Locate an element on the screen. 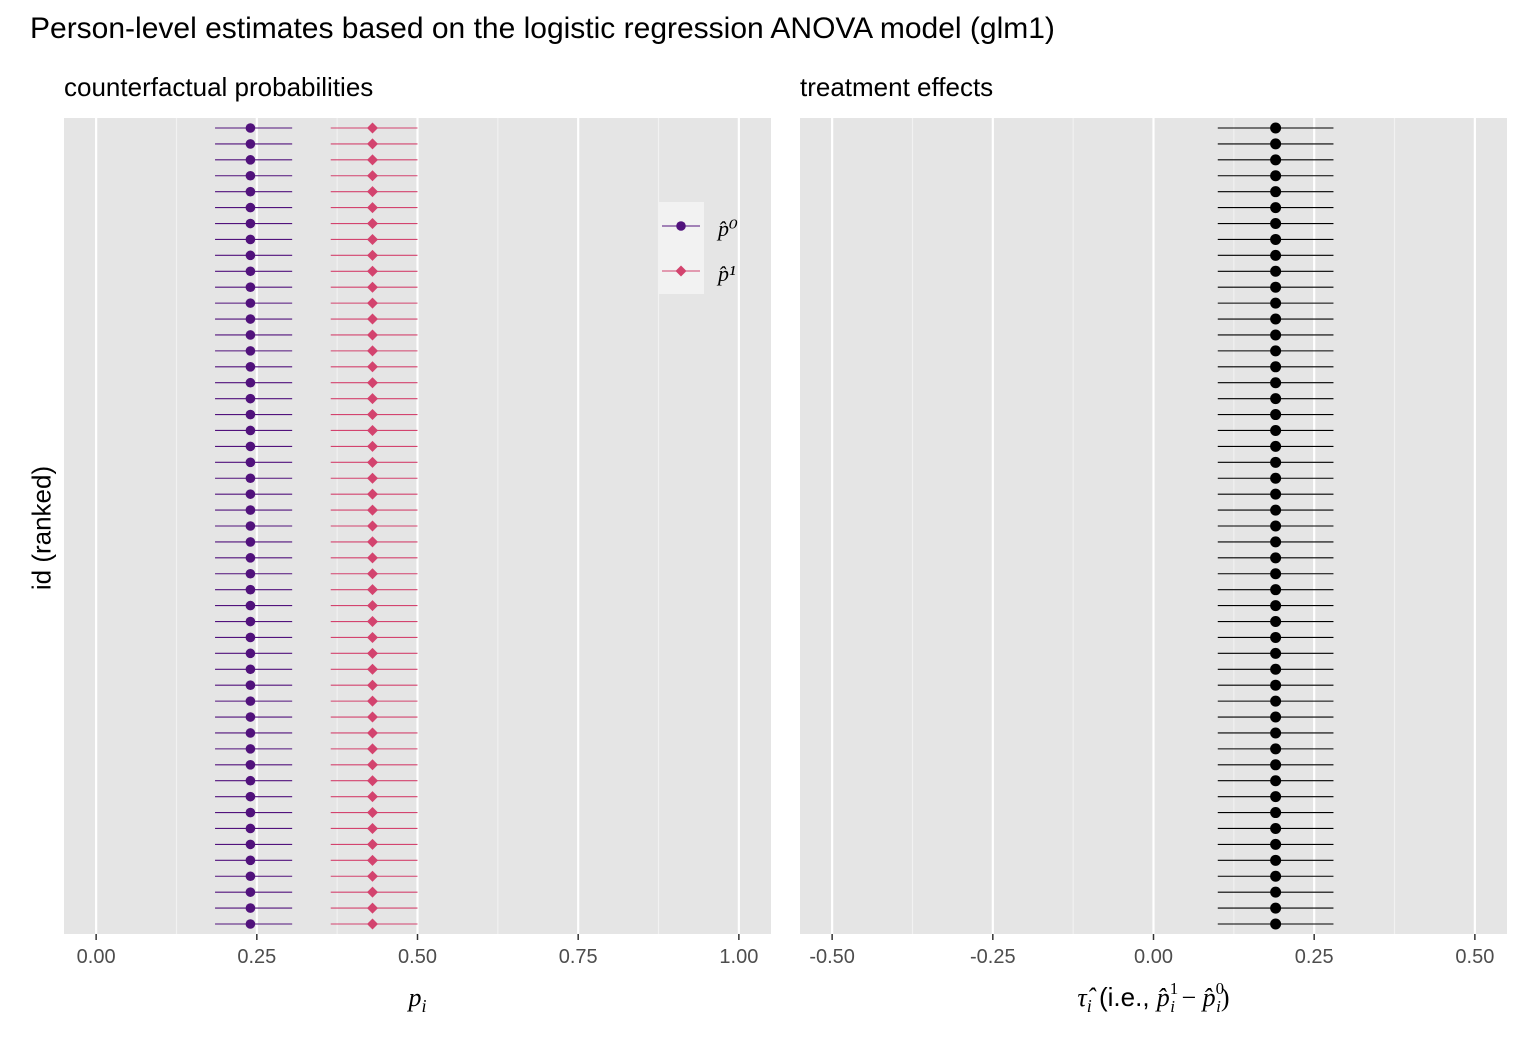 The height and width of the screenshot is (1056, 1536). x-tick-label: -0.25 is located at coordinates (993, 957).